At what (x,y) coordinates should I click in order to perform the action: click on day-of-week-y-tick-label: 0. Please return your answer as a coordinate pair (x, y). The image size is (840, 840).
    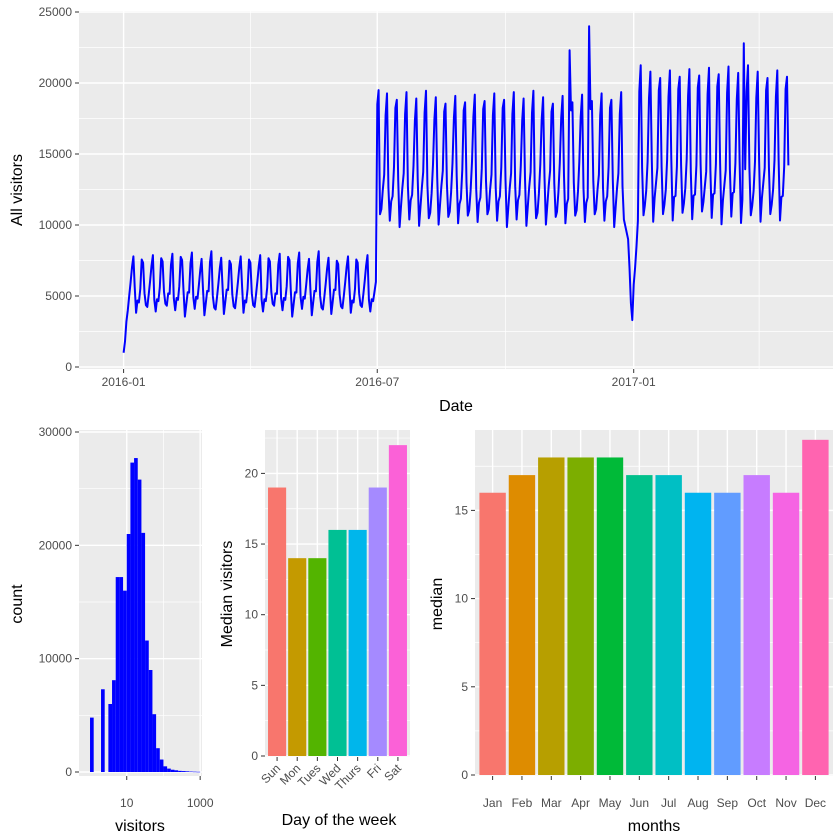
    Looking at the image, I should click on (254, 756).